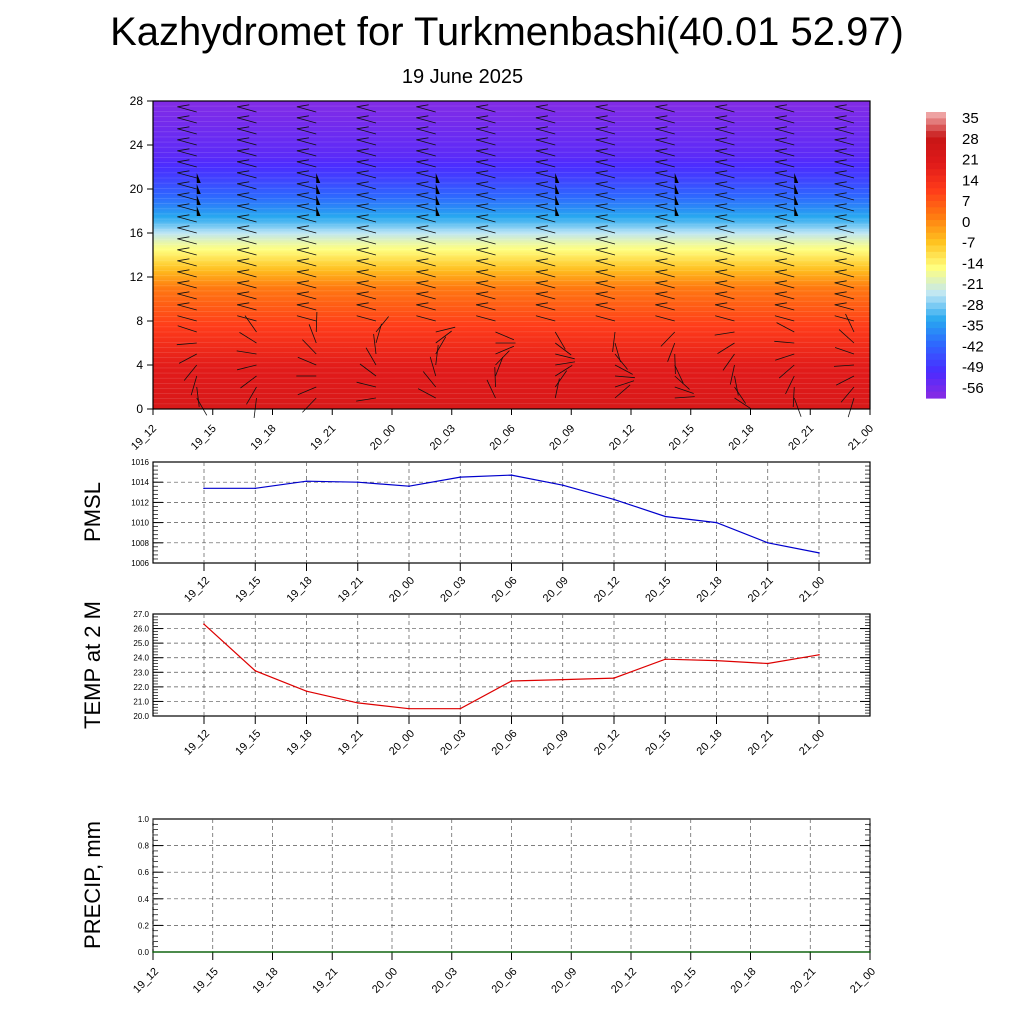 The image size is (1024, 1024). What do you see at coordinates (140, 563) in the screenshot?
I see `y-tick-label: 1006` at bounding box center [140, 563].